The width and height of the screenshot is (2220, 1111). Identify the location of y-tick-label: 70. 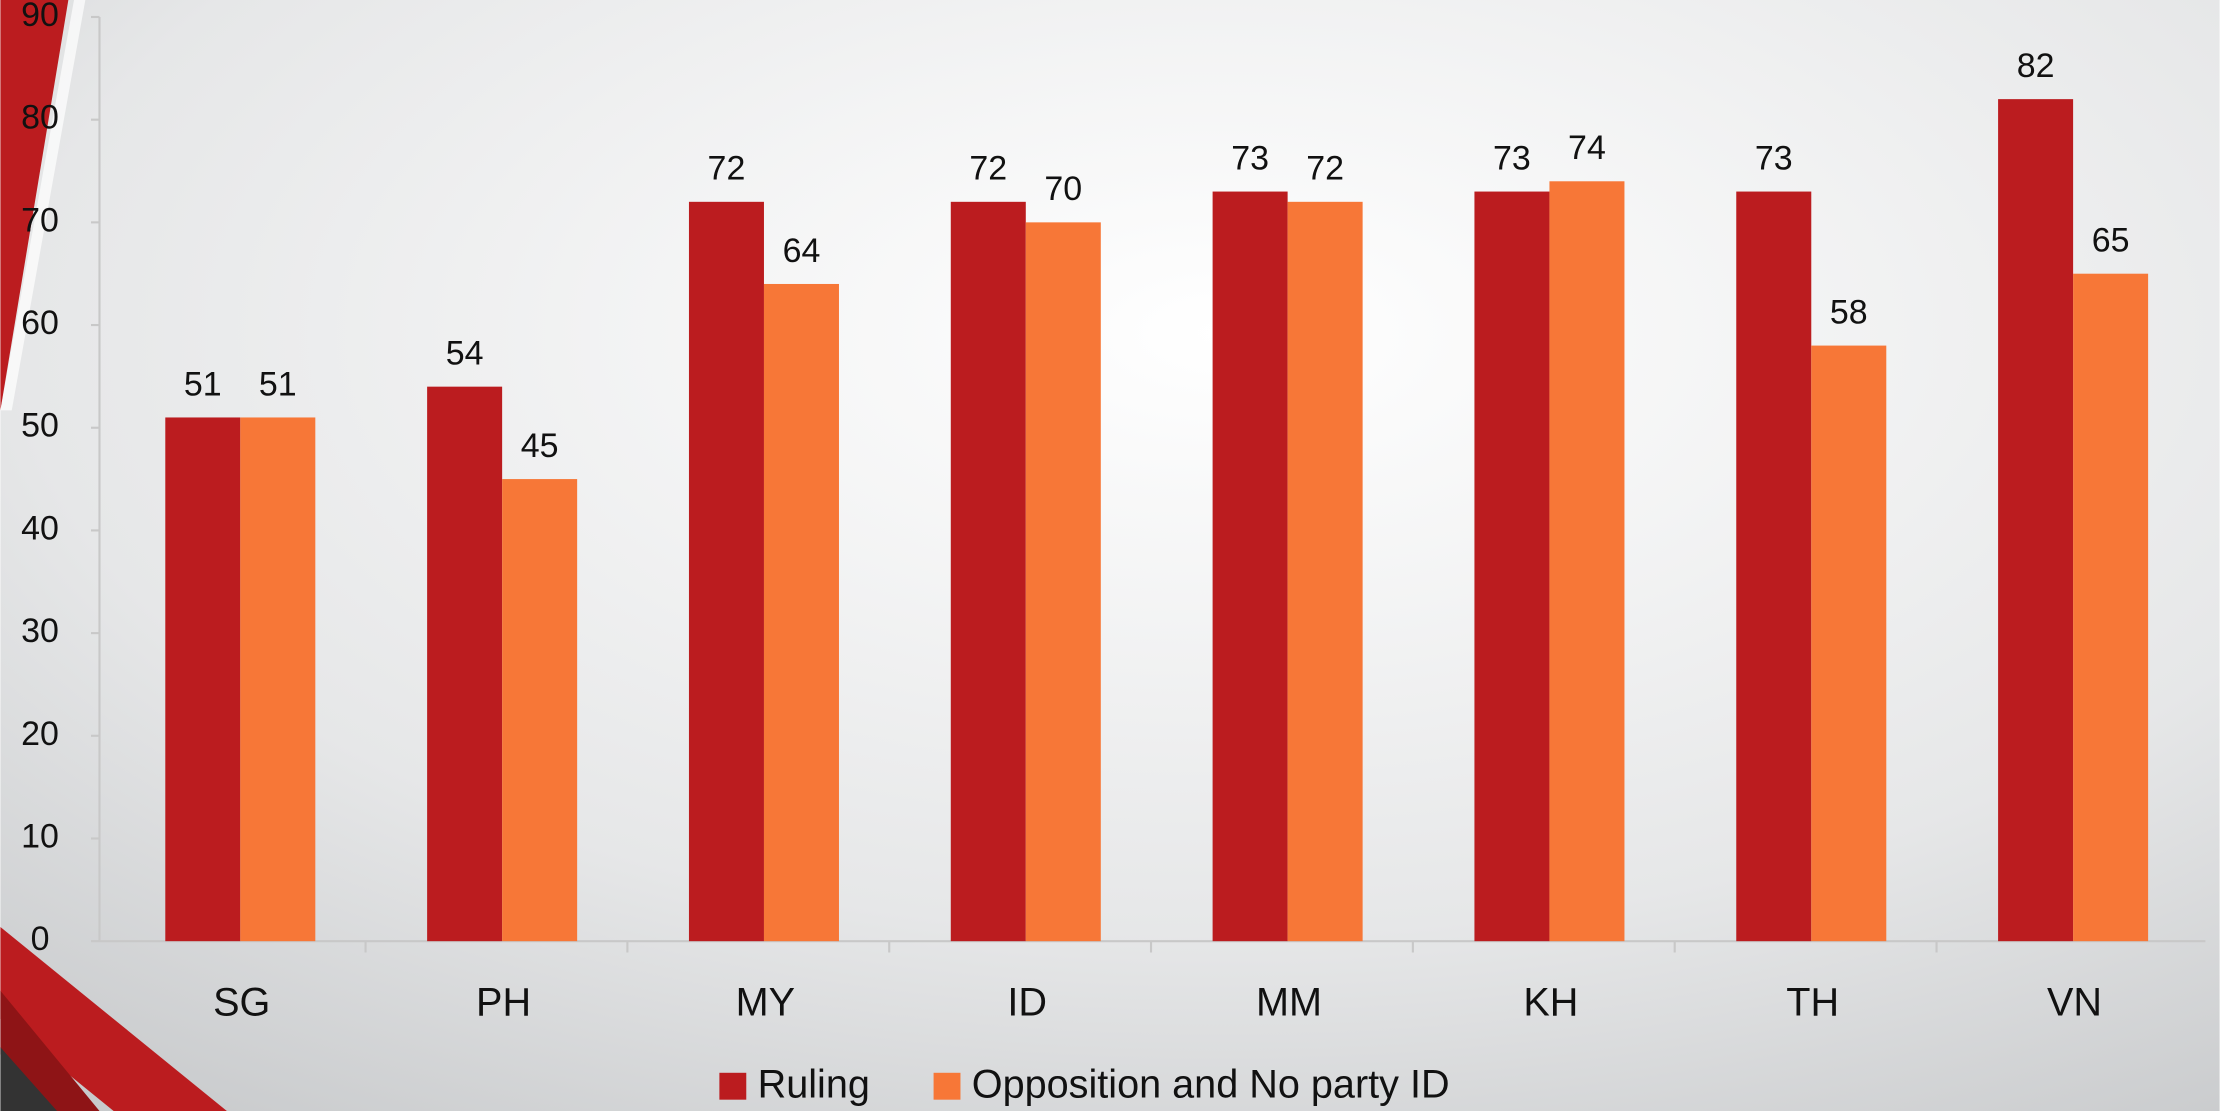
(40, 220).